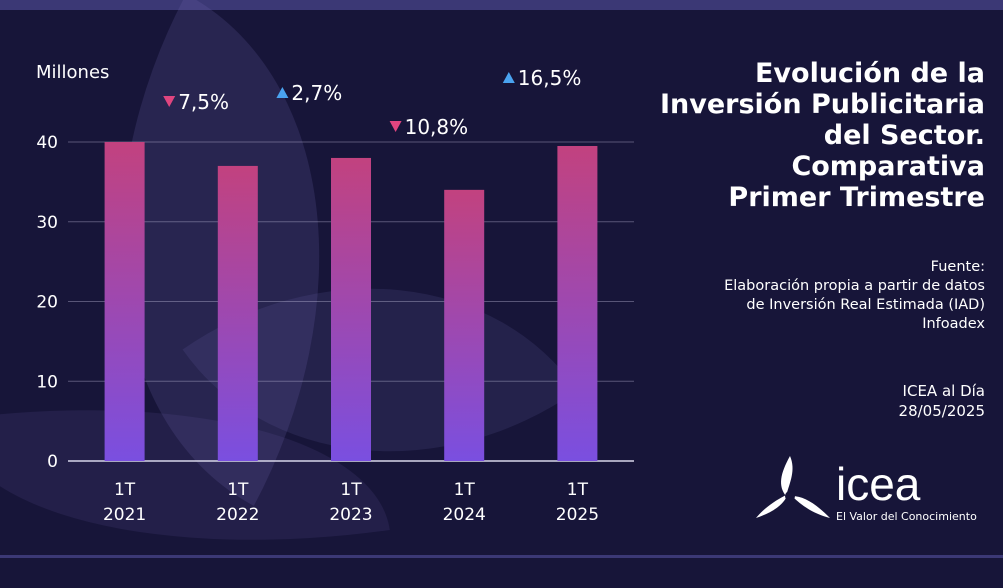 The image size is (1003, 588). Describe the element at coordinates (350, 515) in the screenshot. I see `x-tick-label: 2023` at that location.